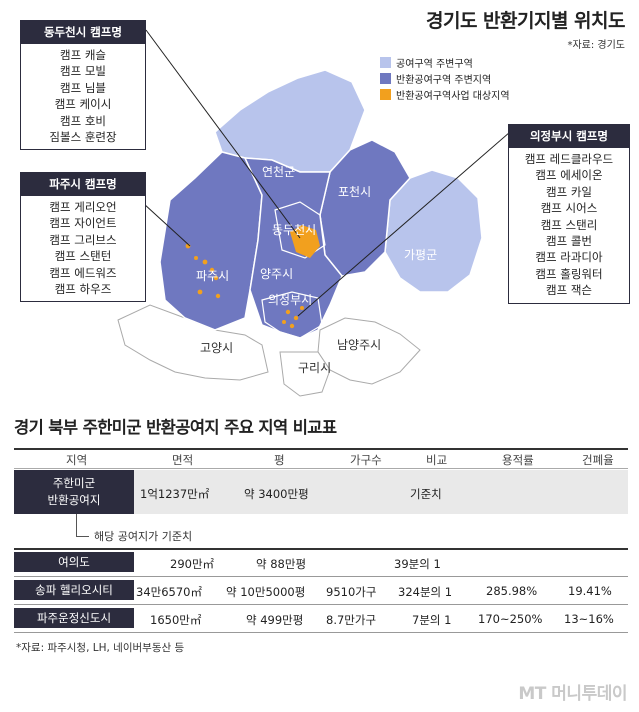 The image size is (639, 712). Describe the element at coordinates (216, 348) in the screenshot. I see `label-goyang: 고양시` at that location.